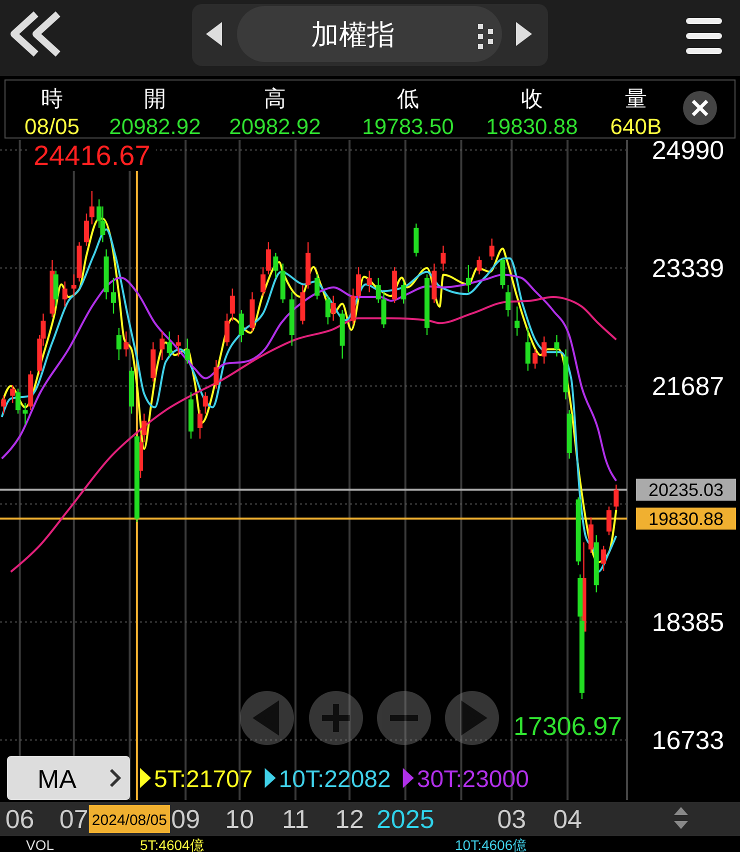 Image resolution: width=740 pixels, height=852 pixels. Describe the element at coordinates (91, 155) in the screenshot. I see `annotation: 24416.67` at that location.